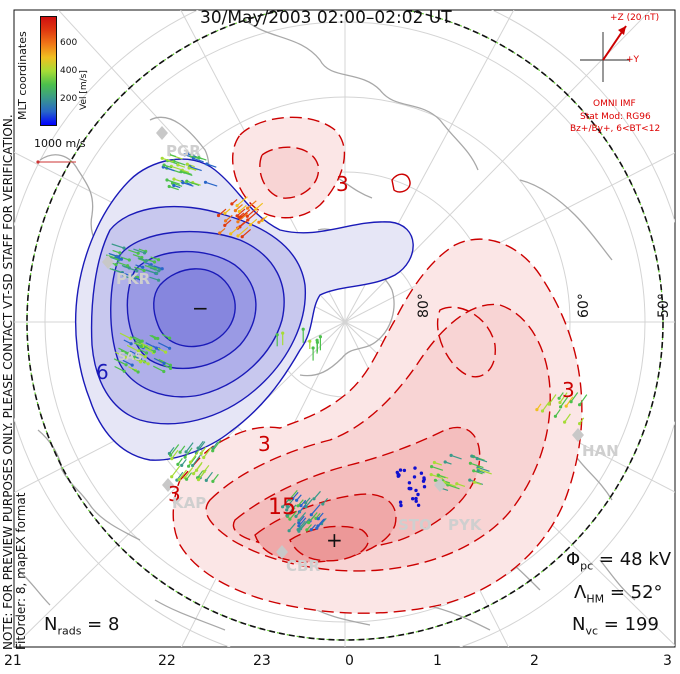 This screenshot has height=674, width=680. What do you see at coordinates (69, 71) in the screenshot?
I see `colorbar-tick-400: 400` at bounding box center [69, 71].